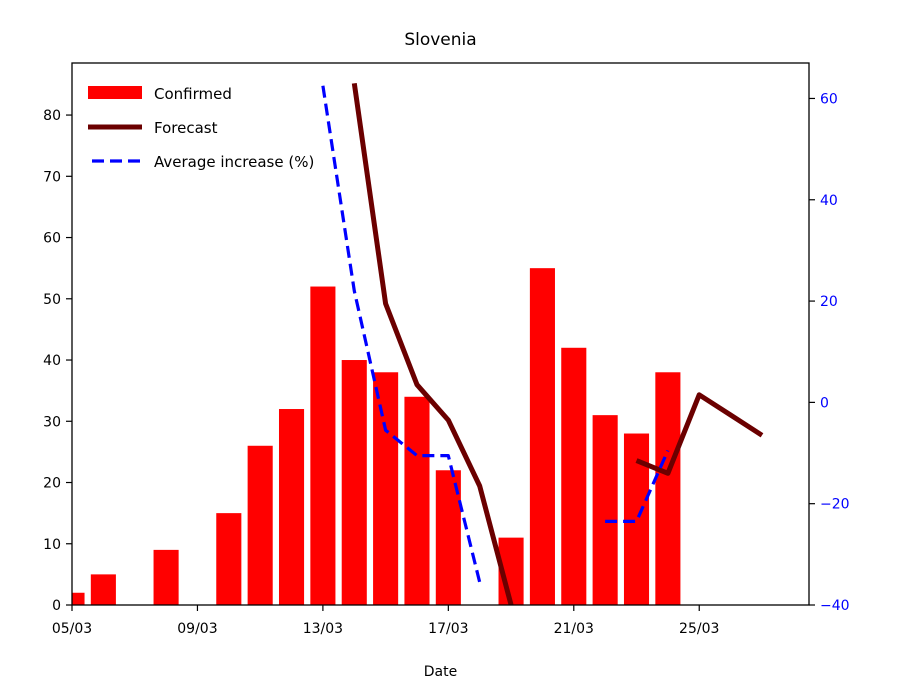  Describe the element at coordinates (115, 92) in the screenshot. I see `legend-swatch-confirmed` at that location.